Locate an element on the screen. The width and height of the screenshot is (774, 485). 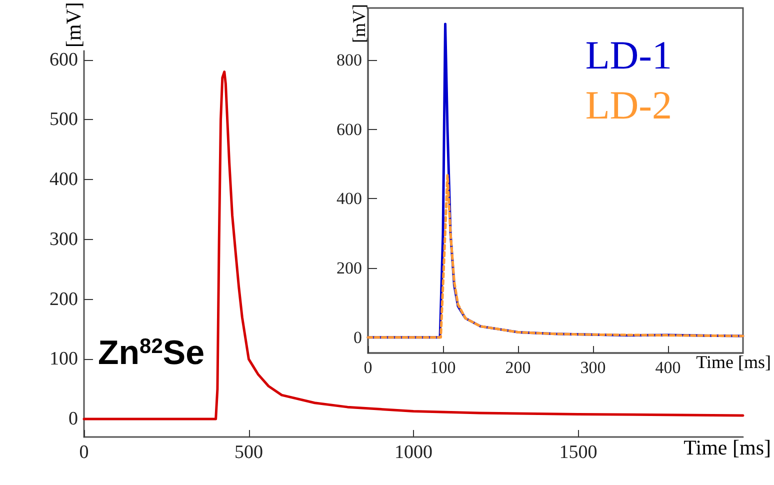
x-tick-label: 300 is located at coordinates (593, 367).